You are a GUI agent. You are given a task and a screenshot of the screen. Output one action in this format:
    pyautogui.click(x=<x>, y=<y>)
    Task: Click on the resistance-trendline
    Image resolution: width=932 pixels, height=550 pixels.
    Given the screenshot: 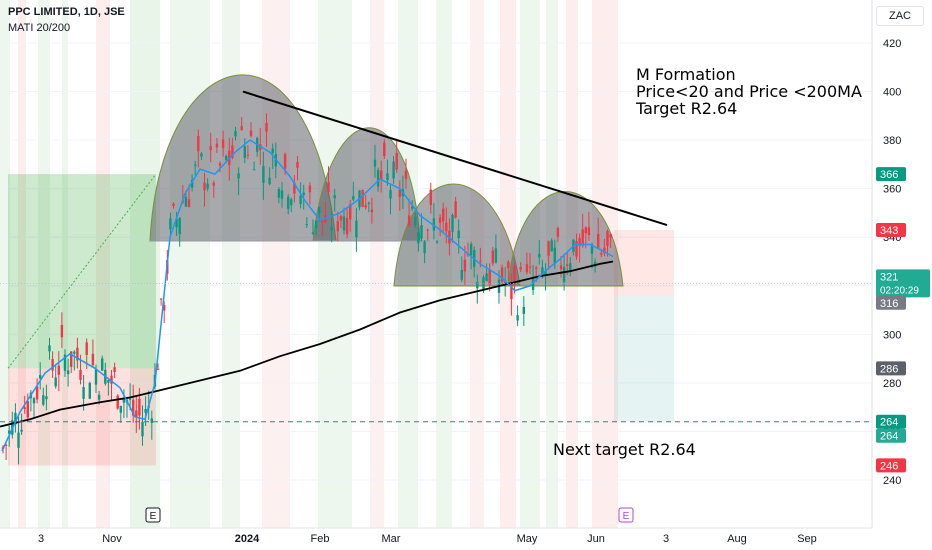 What is the action you would take?
    pyautogui.click(x=455, y=158)
    